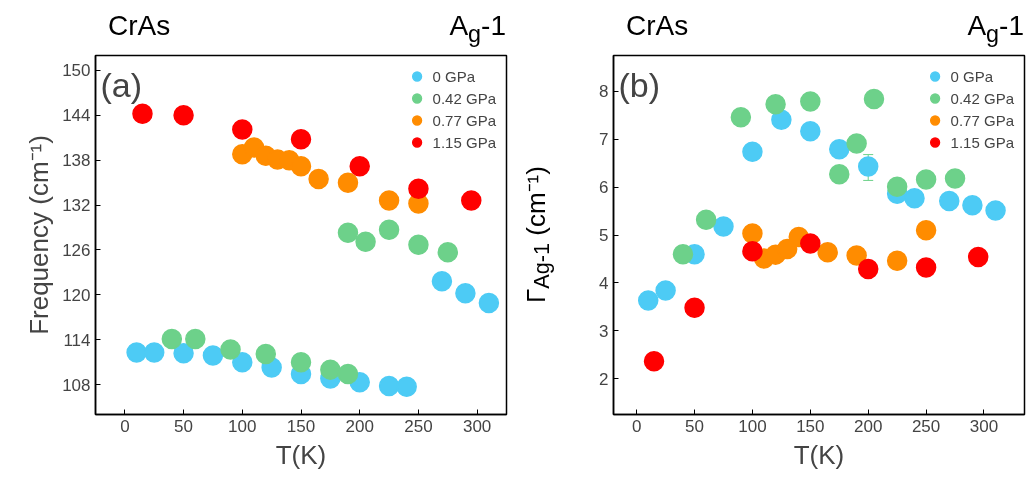  I want to click on y-tick-label: 7, so click(604, 140).